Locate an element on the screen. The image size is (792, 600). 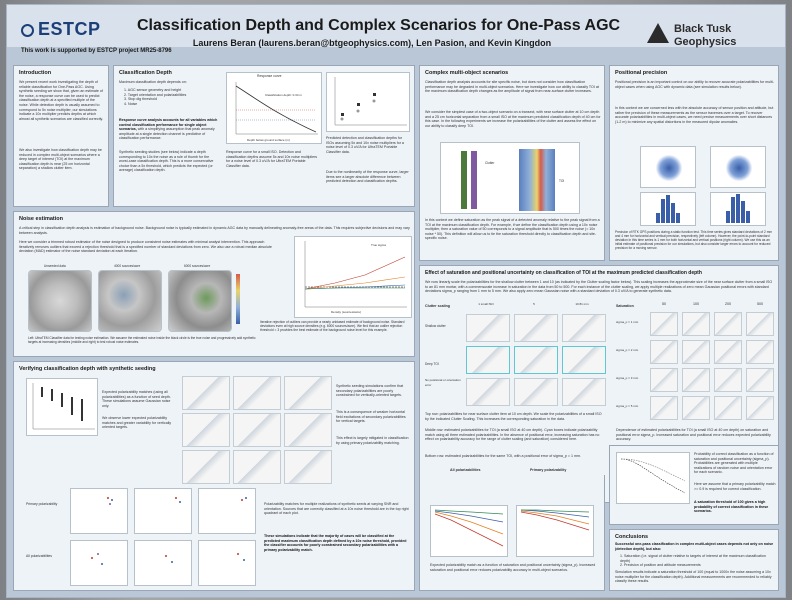
saturation-header: 500 is located at coordinates (760, 304).